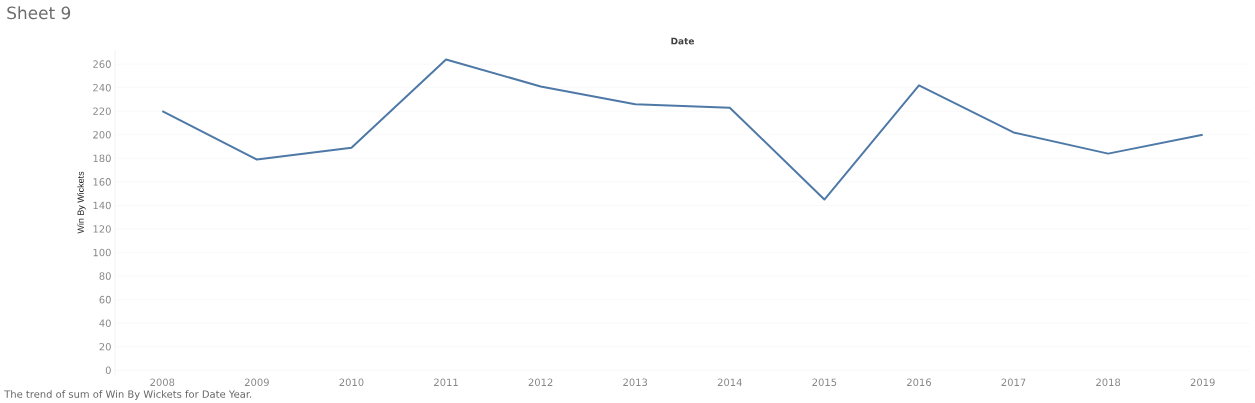 Image resolution: width=1255 pixels, height=403 pixels. I want to click on y-tick-label: 60, so click(105, 299).